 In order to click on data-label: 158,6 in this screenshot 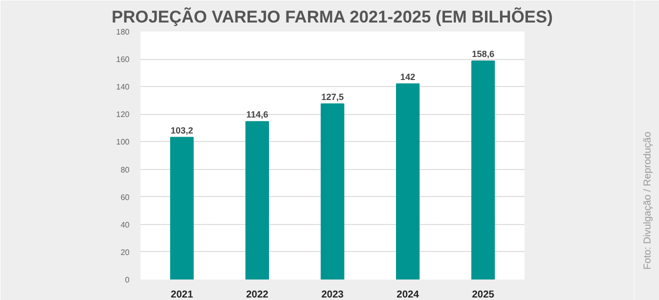, I will do `click(483, 53)`.